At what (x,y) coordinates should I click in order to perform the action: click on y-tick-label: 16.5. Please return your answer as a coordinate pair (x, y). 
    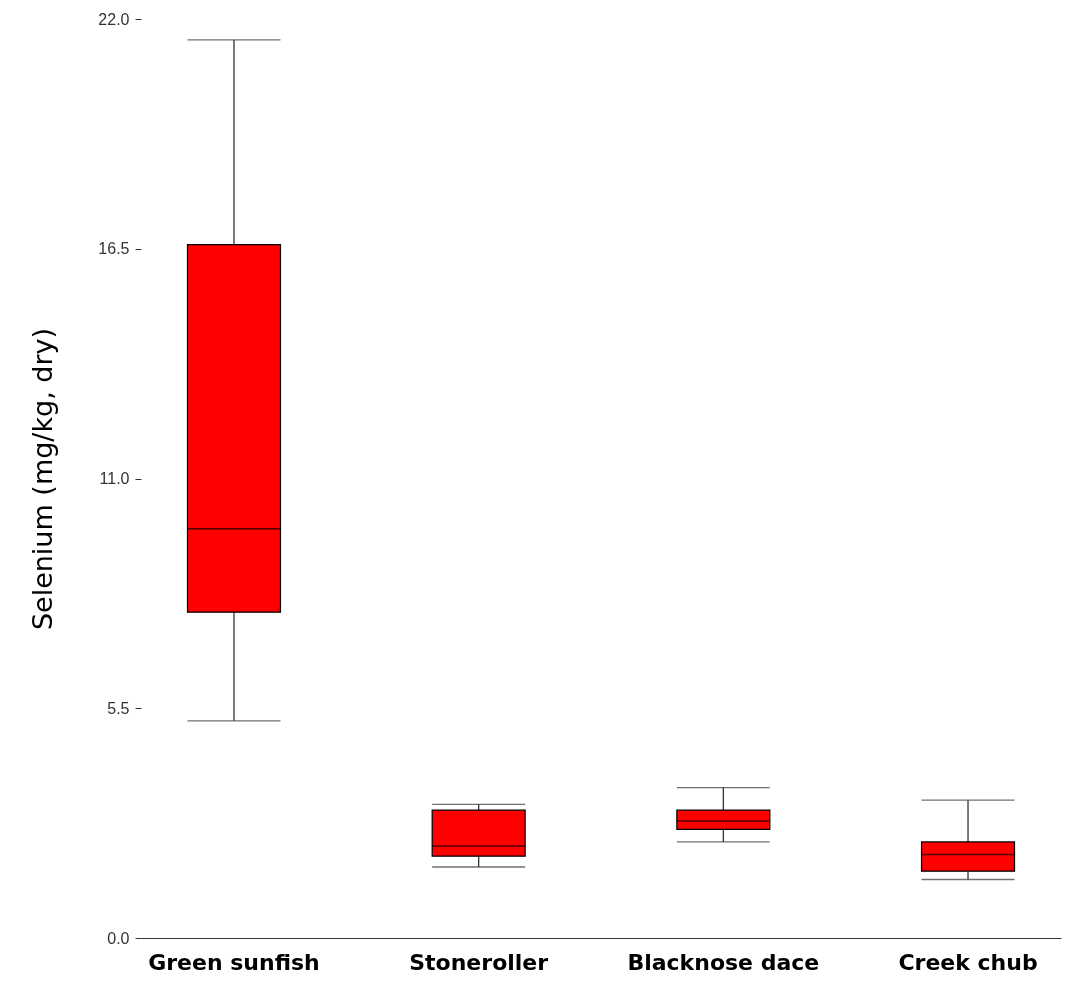
    Looking at the image, I should click on (114, 249).